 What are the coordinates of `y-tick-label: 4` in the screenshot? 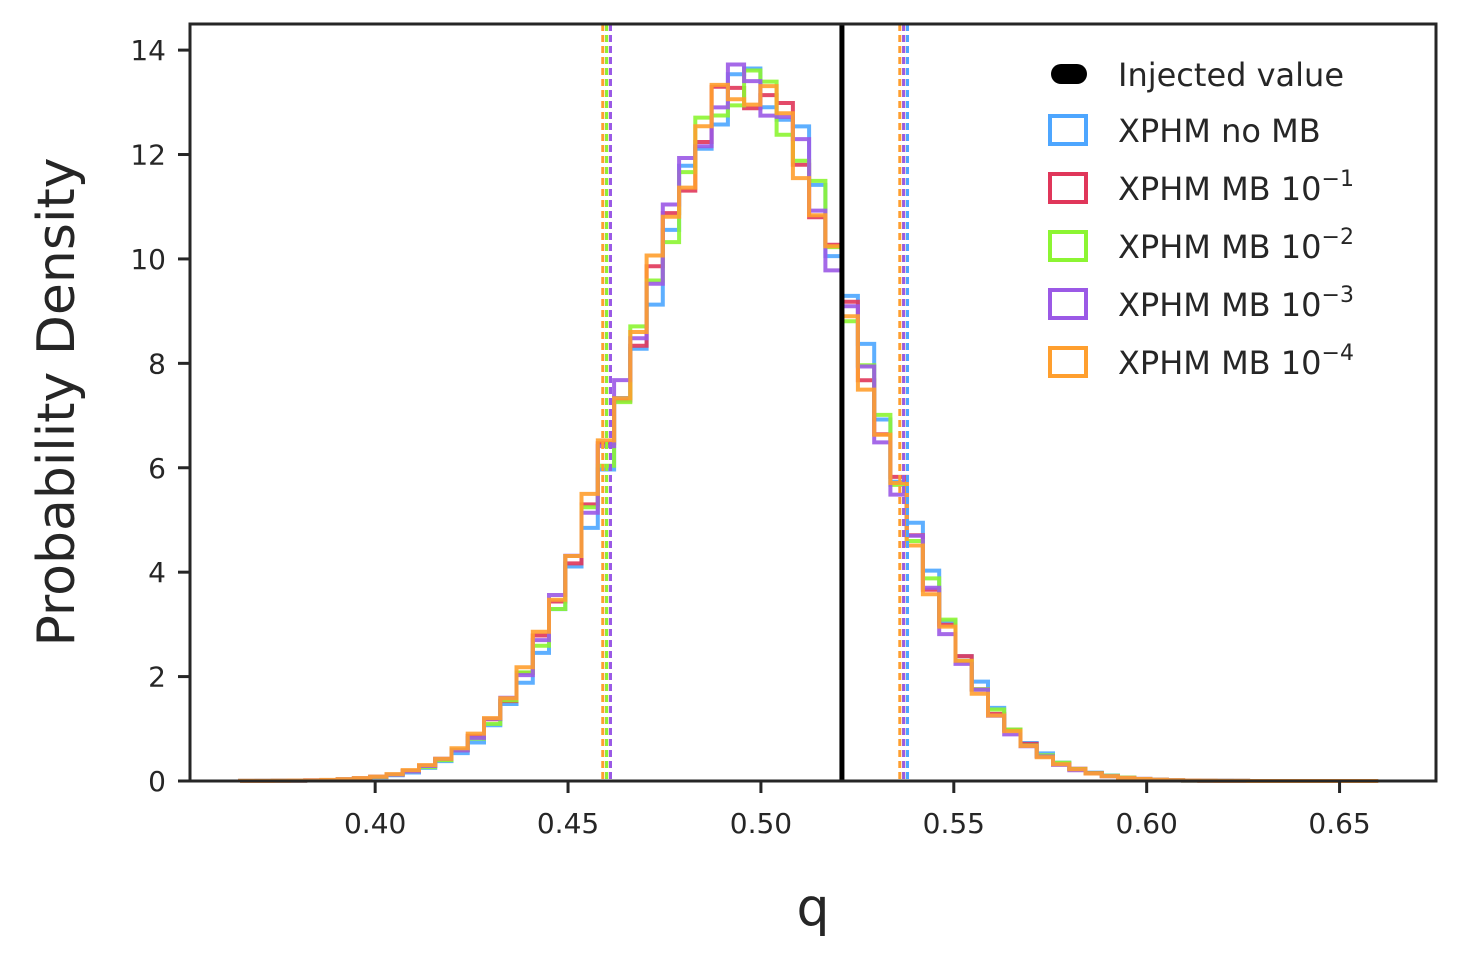 It's located at (157, 572).